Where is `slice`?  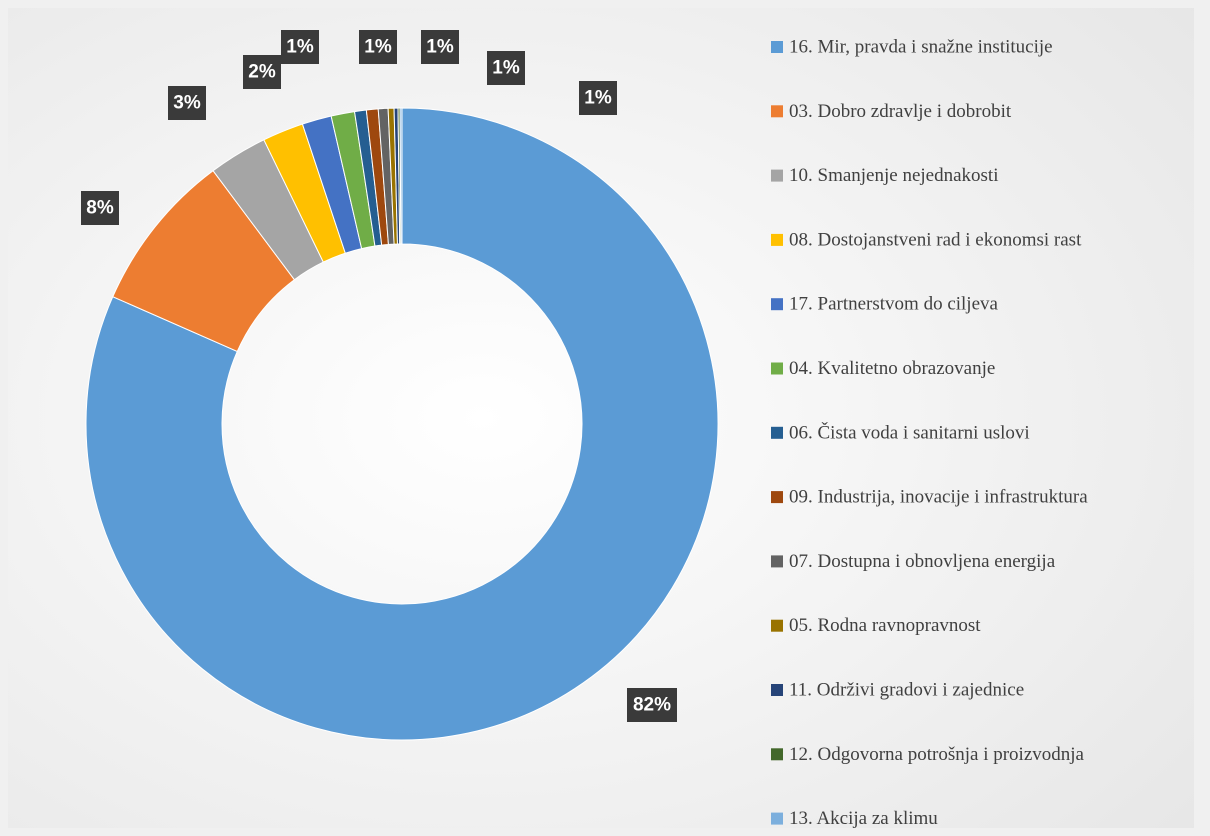
slice is located at coordinates (401, 176).